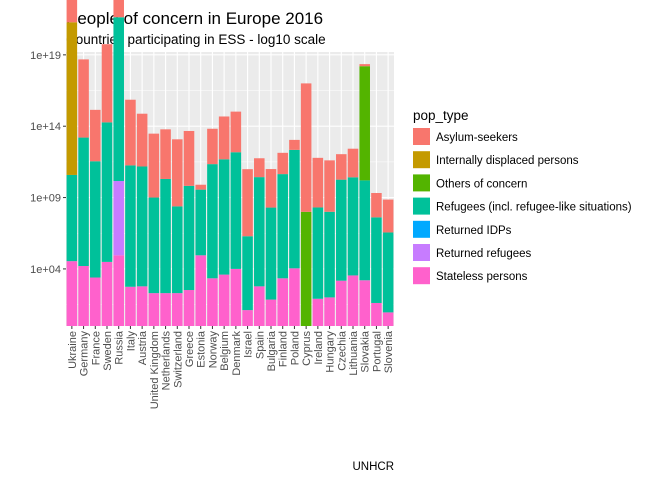  Describe the element at coordinates (155, 370) in the screenshot. I see `x-tick-label: United Kingdom` at that location.